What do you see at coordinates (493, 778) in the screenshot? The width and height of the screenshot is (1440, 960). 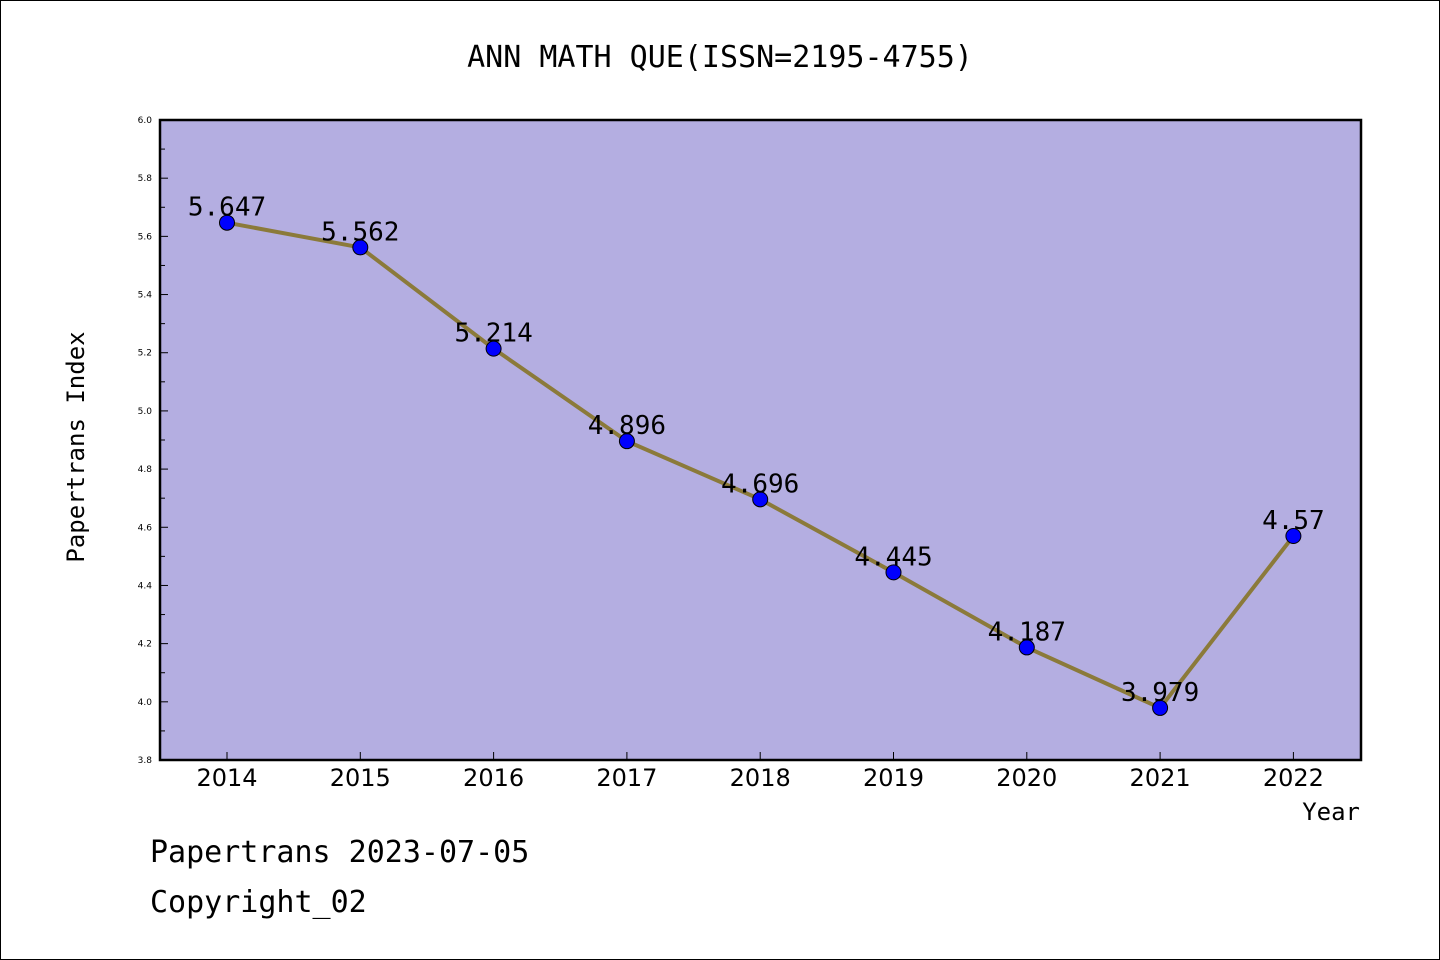 I see `x-tick-label: 2016` at bounding box center [493, 778].